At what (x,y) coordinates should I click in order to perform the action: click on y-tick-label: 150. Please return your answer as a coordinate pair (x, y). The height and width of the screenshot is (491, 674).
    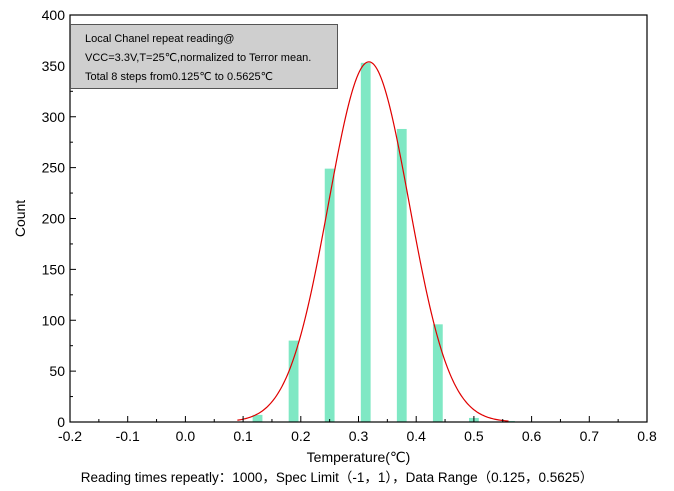
    Looking at the image, I should click on (54, 269).